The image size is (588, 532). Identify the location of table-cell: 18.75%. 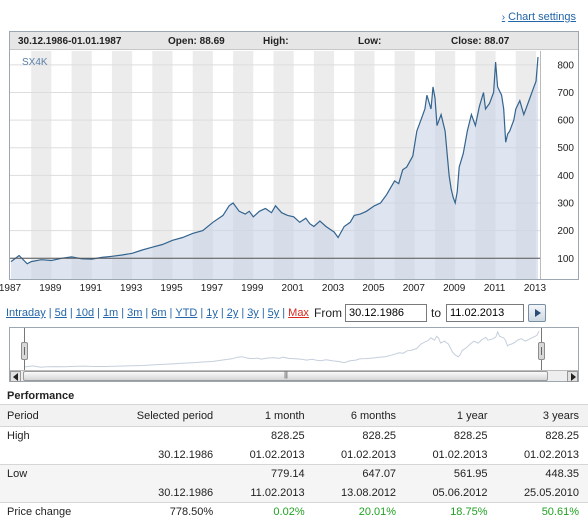
(451, 512).